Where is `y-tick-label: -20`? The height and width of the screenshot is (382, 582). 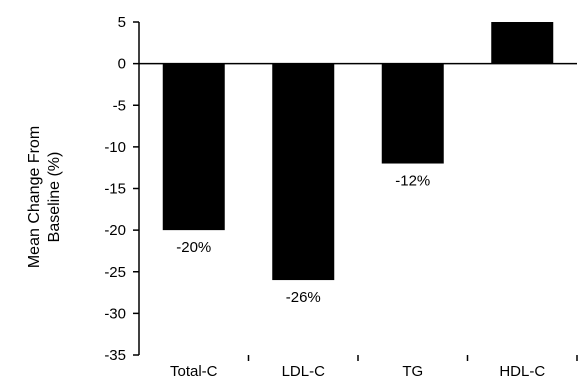
y-tick-label: -20 is located at coordinates (115, 230).